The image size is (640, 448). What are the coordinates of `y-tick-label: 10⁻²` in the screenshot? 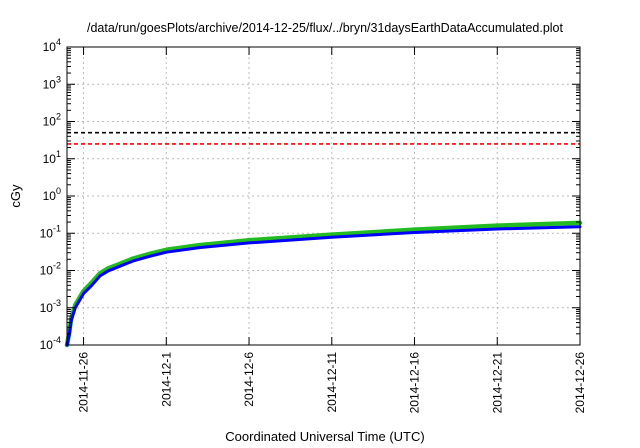 It's located at (50, 269).